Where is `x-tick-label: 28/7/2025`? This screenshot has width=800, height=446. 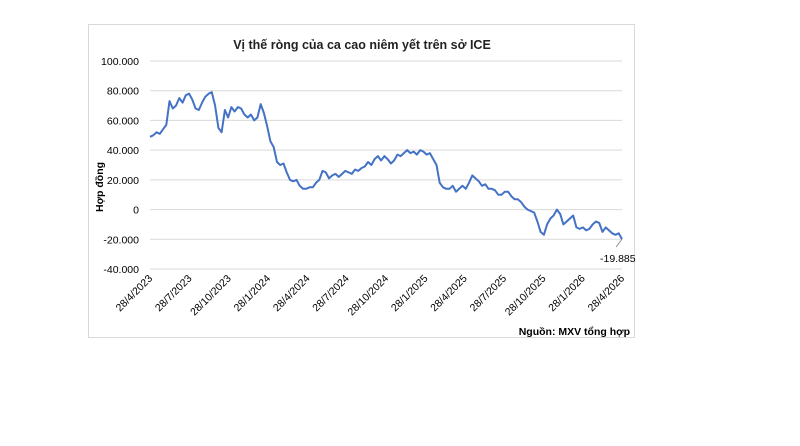
x-tick-label: 28/7/2025 is located at coordinates (489, 294).